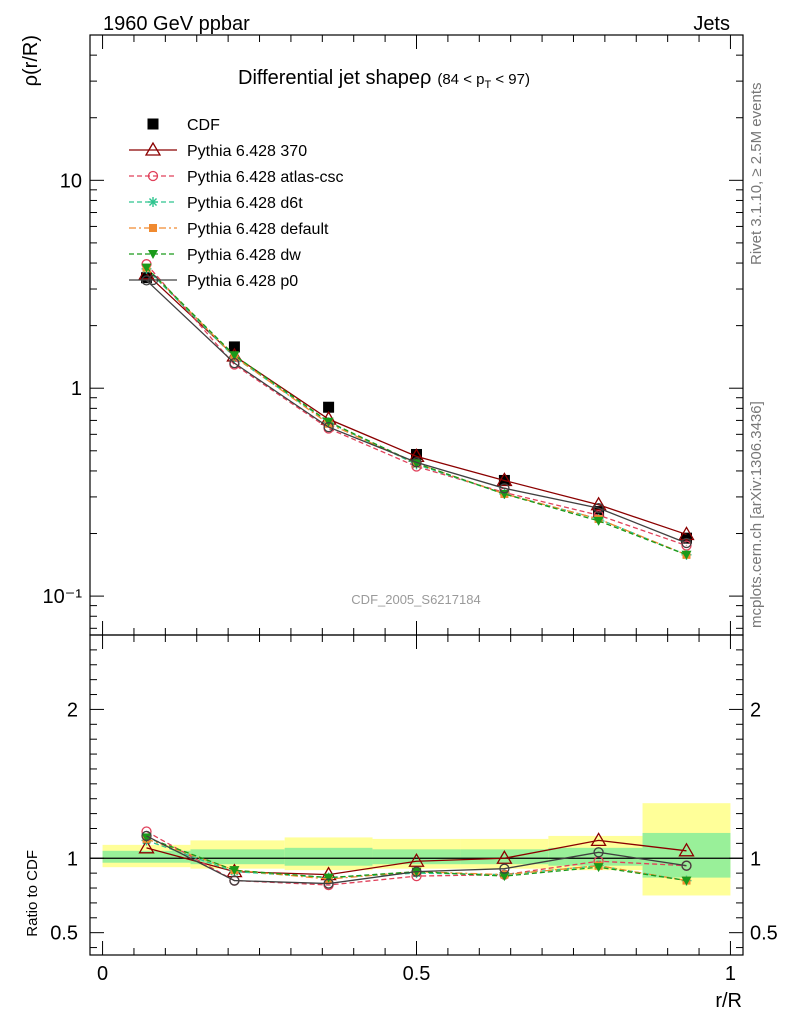  I want to click on analysis-watermark: CDF_2005_S6217184, so click(415, 599).